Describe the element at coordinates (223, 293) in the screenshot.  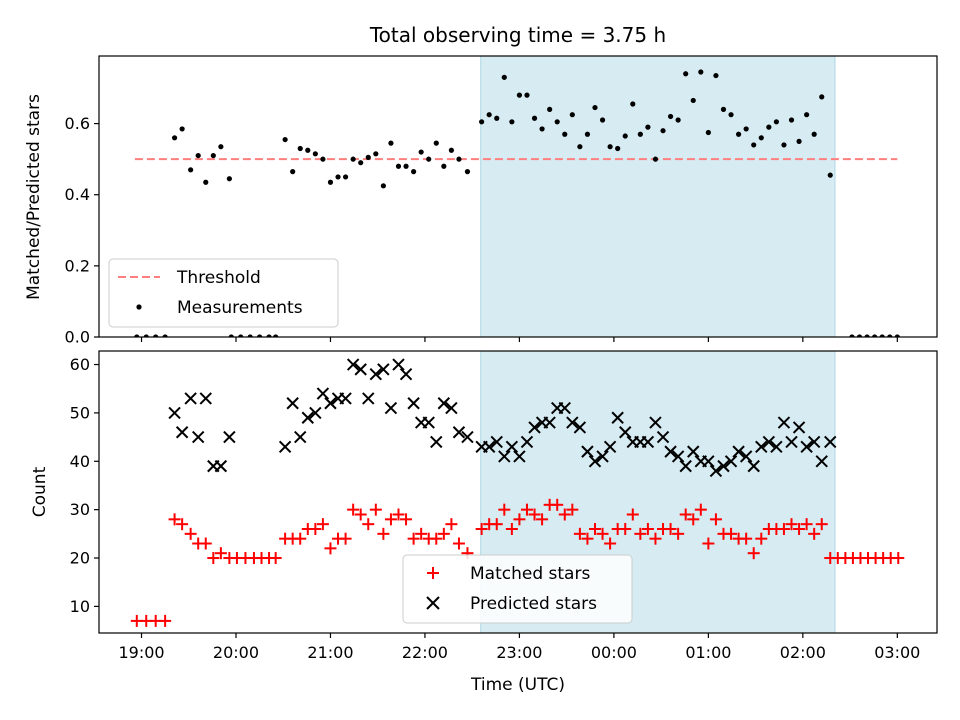
I see `top-legend-box` at that location.